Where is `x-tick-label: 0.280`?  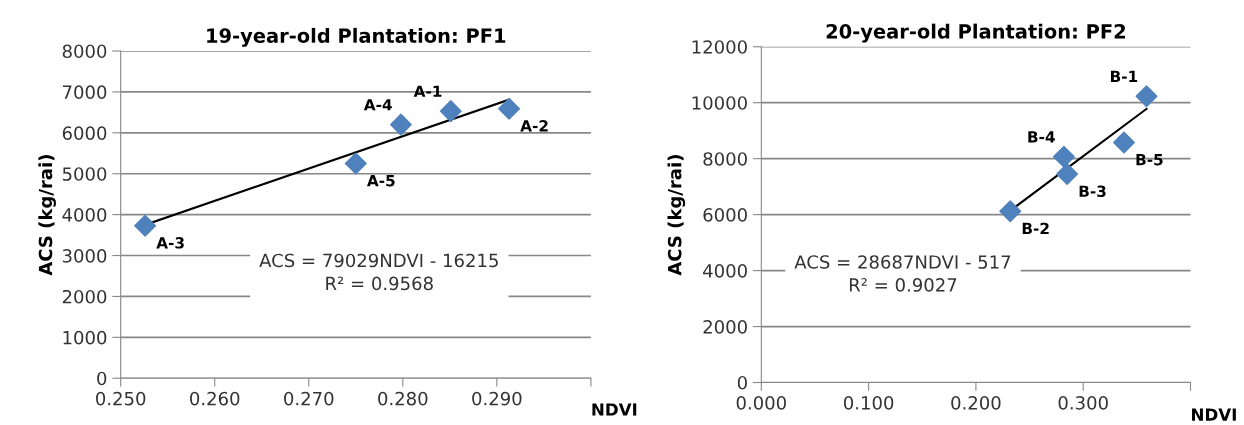 x-tick-label: 0.280 is located at coordinates (403, 398).